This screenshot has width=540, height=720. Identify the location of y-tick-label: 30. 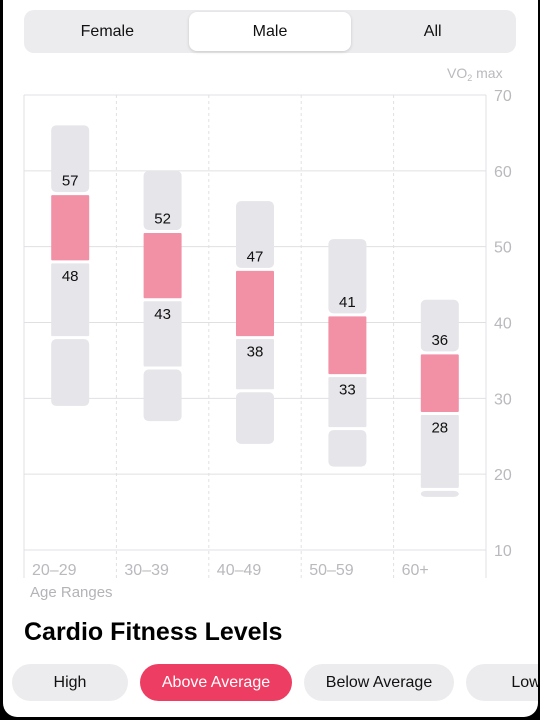
(503, 399).